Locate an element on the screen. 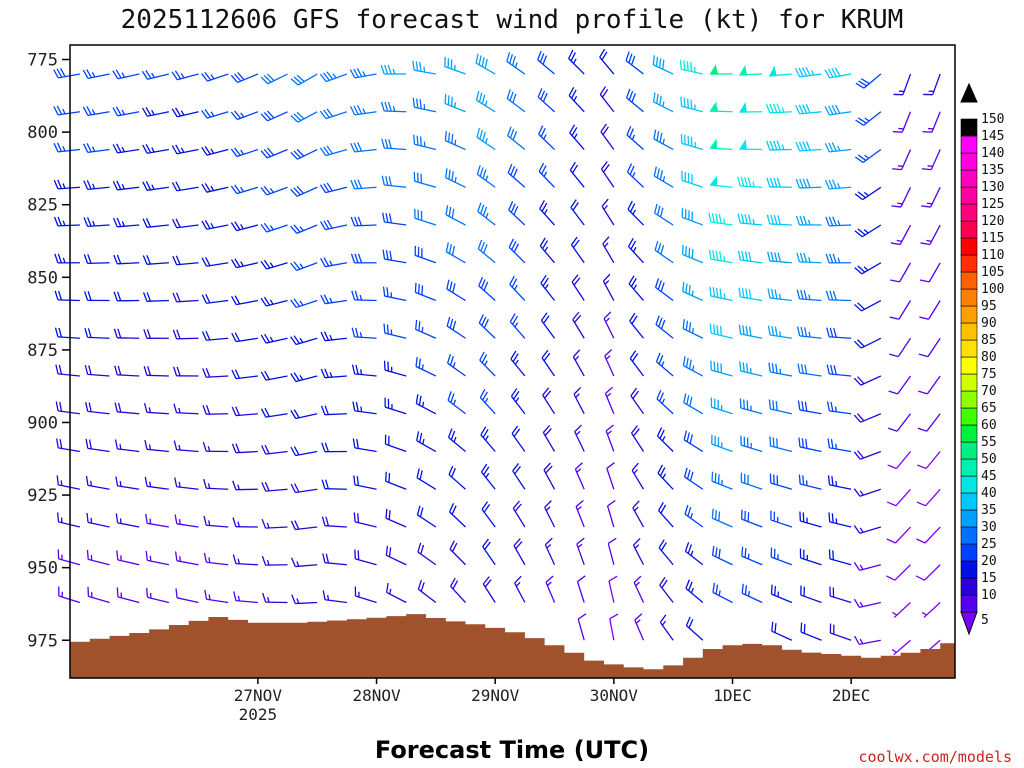  barb-pennant is located at coordinates (713, 144).